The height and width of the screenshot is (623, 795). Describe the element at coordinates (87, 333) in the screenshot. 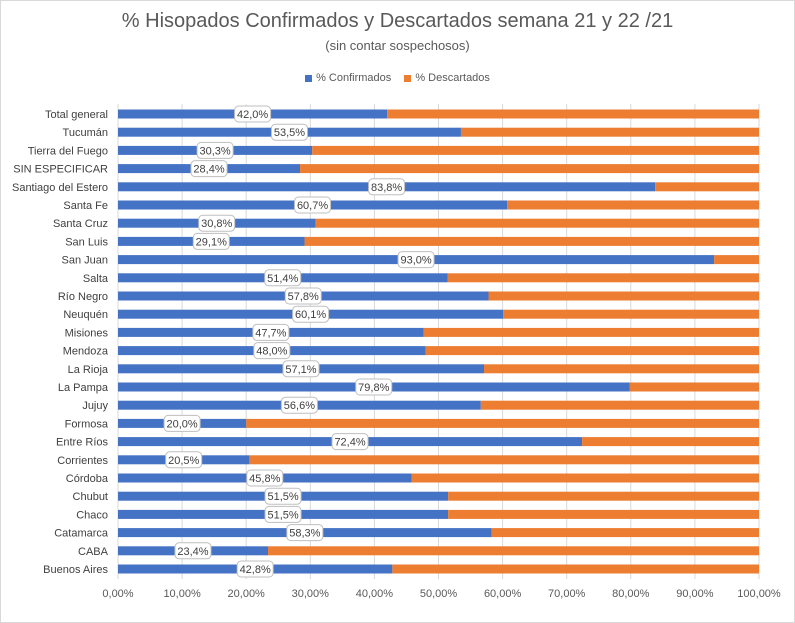

I see `category-label: Misiones` at that location.